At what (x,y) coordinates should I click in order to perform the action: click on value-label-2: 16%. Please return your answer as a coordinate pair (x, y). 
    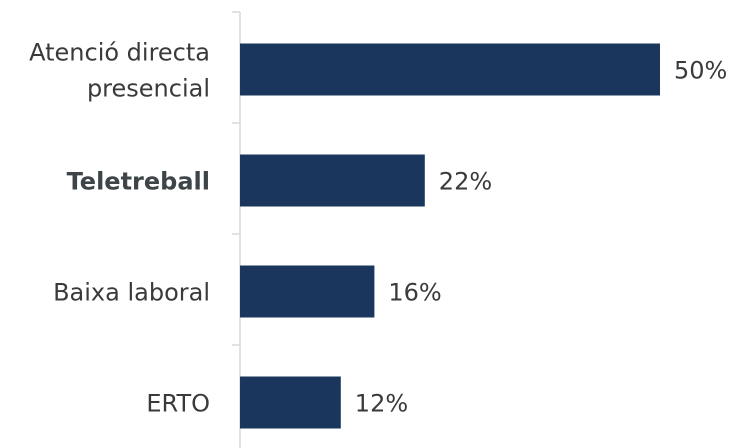
    Looking at the image, I should click on (414, 293).